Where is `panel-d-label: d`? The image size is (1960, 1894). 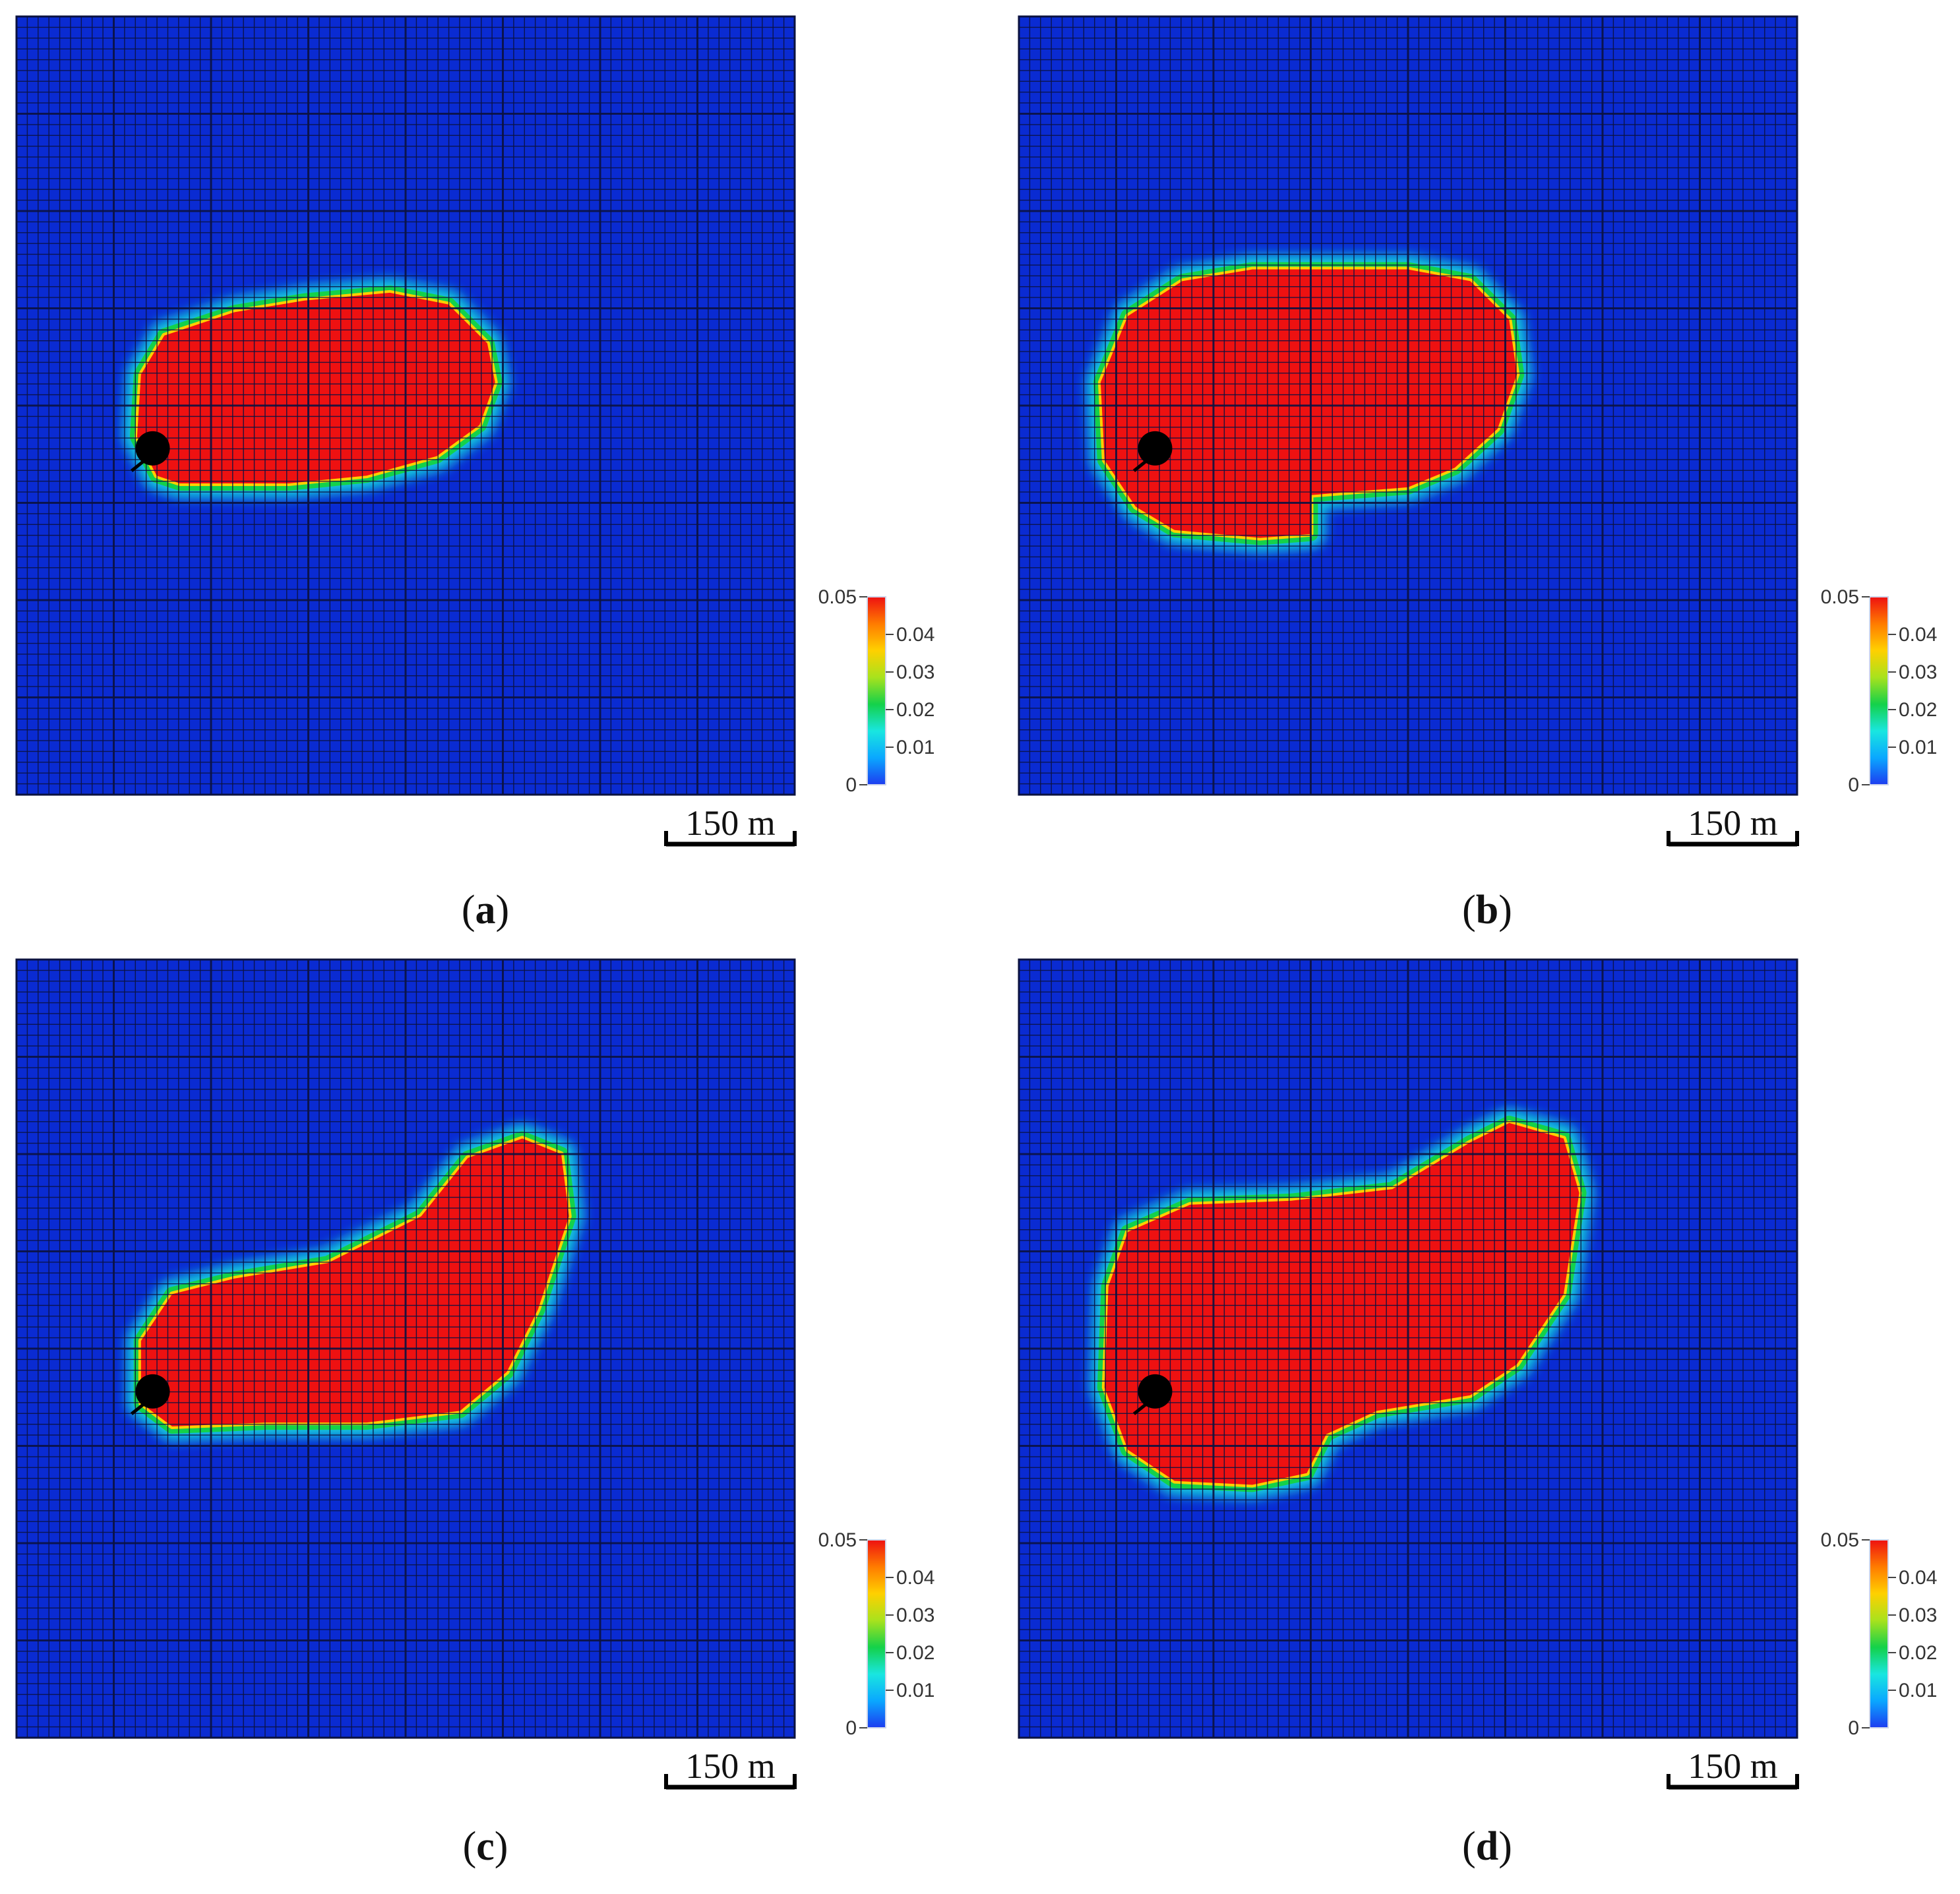
panel-d-label: d is located at coordinates (1487, 1846).